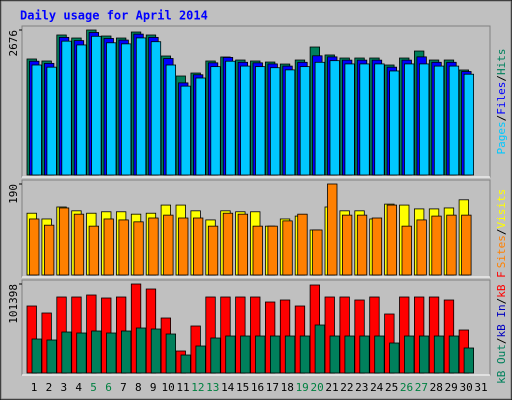 The height and width of the screenshot is (400, 512). What do you see at coordinates (436, 387) in the screenshot?
I see `x-tick-label: 28` at bounding box center [436, 387].